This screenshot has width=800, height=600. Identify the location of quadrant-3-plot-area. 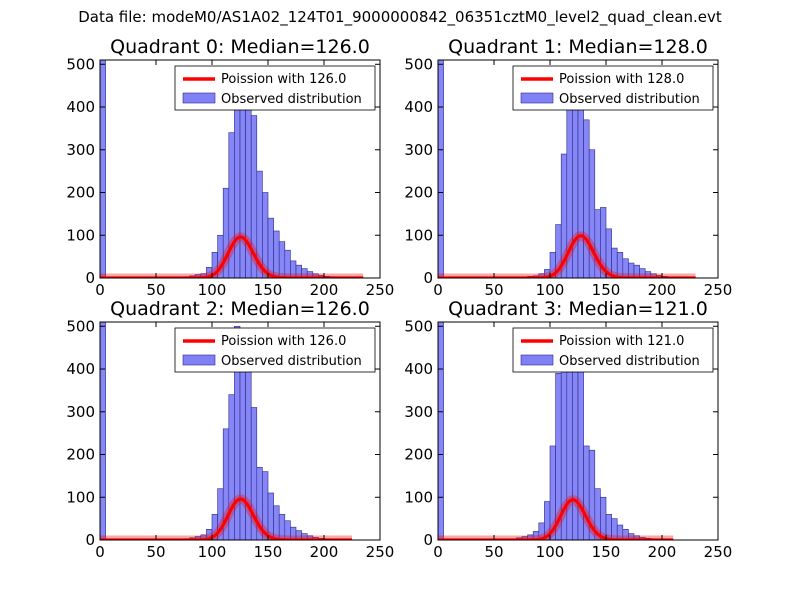
(557, 431).